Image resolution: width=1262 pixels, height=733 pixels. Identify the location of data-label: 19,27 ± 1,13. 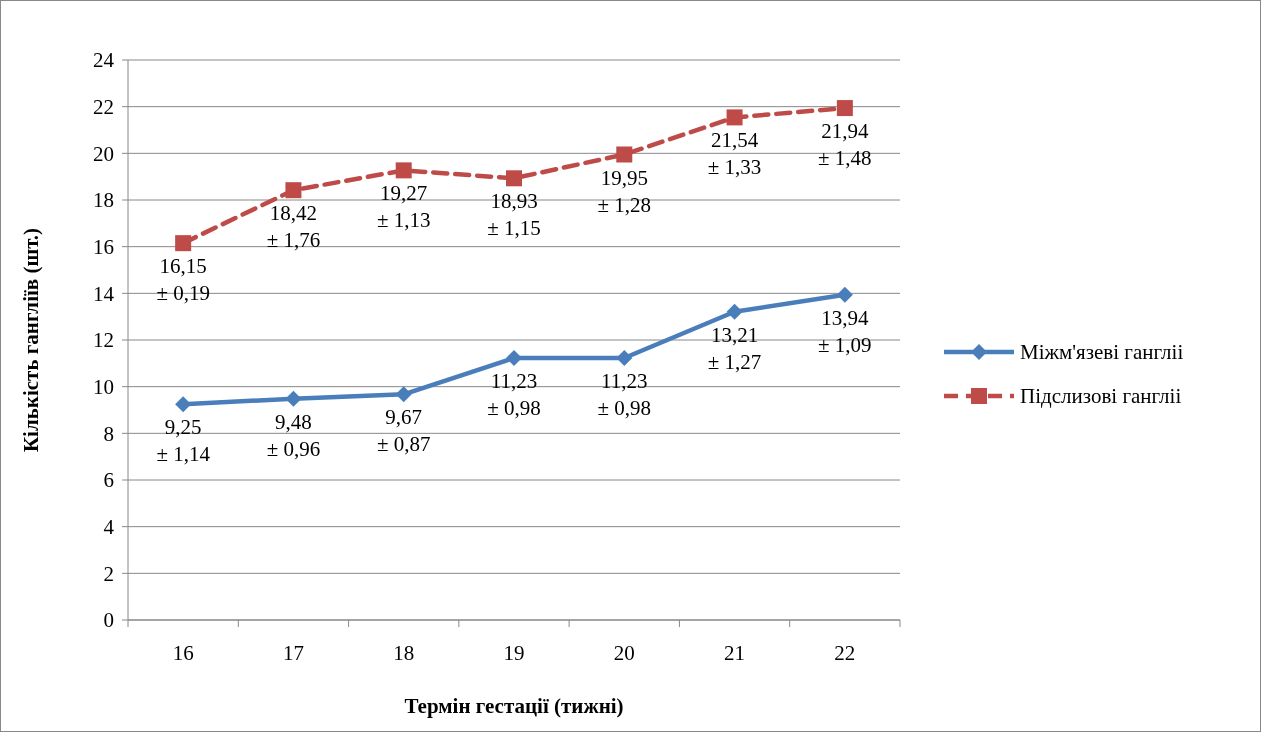
(403, 207).